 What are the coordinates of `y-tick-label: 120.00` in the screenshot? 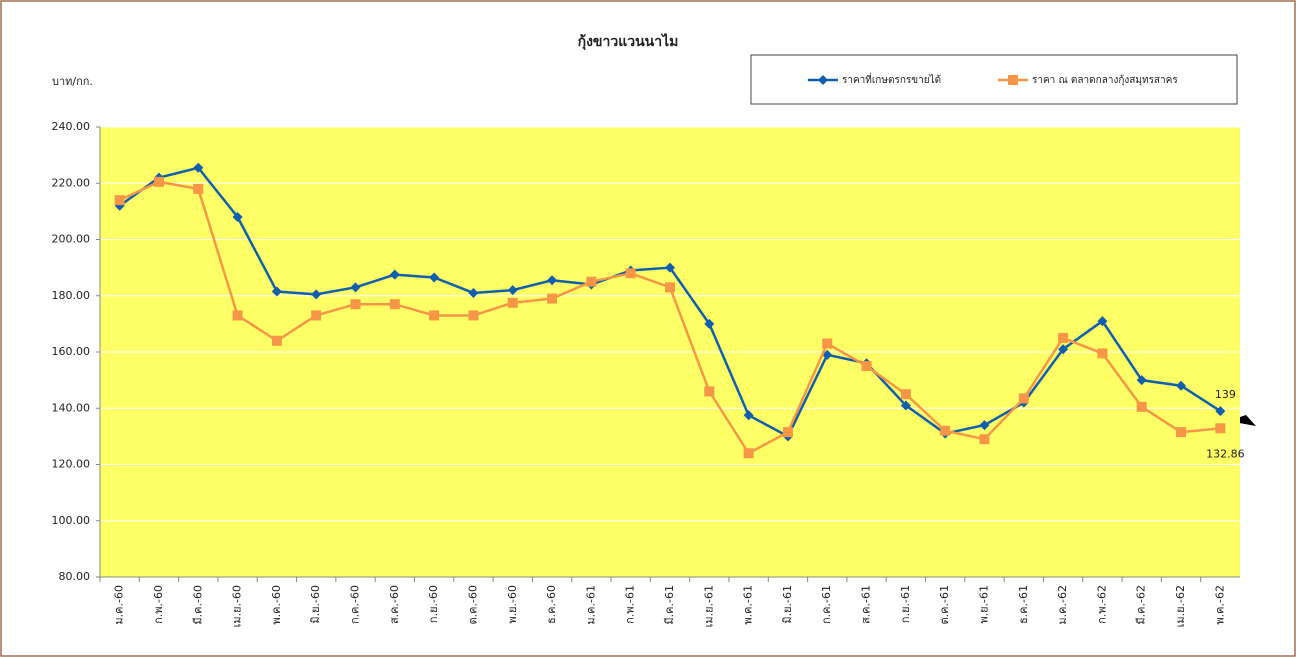 It's located at (71, 464).